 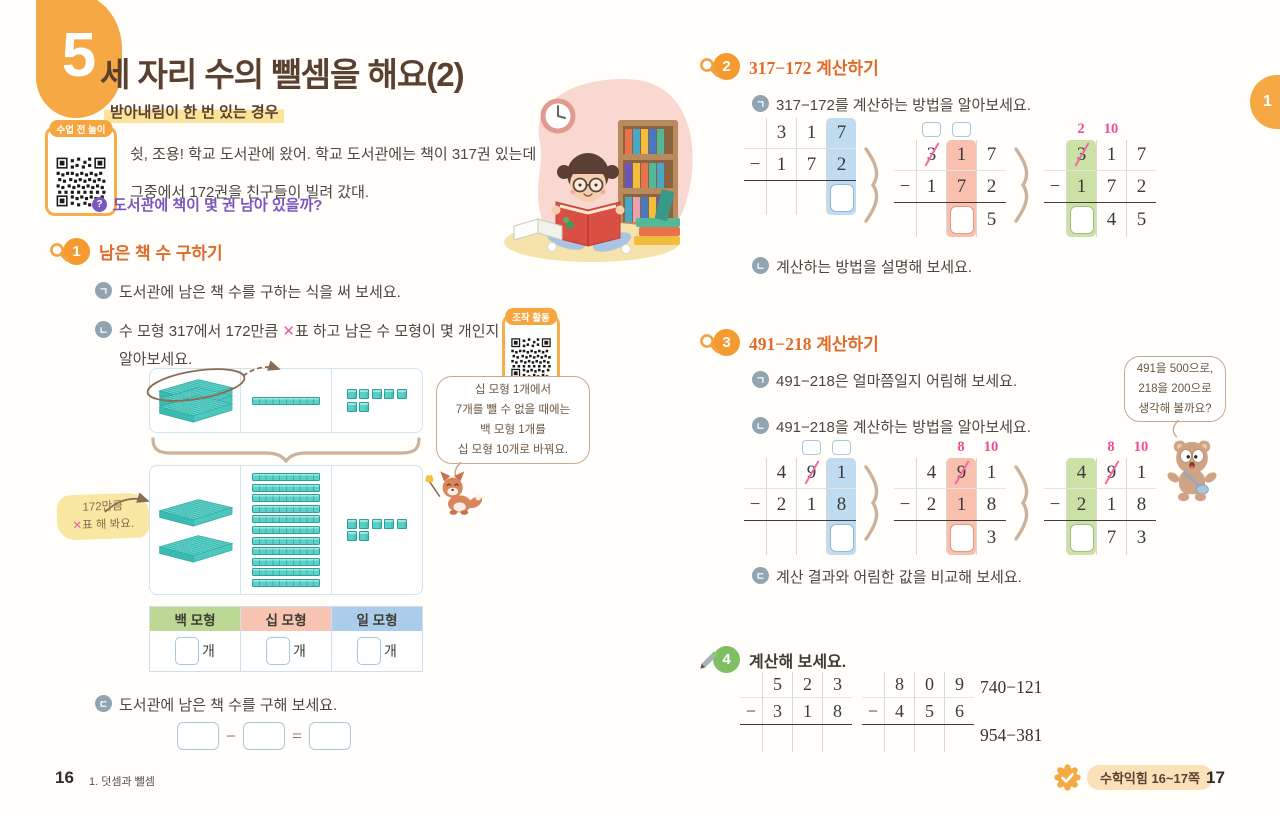 I want to click on s1-item2: ㄴ 수 모형 317에서 172만큼 ✕표 하고 남은 수 모형이 몇 개인지, so click(x=297, y=330).